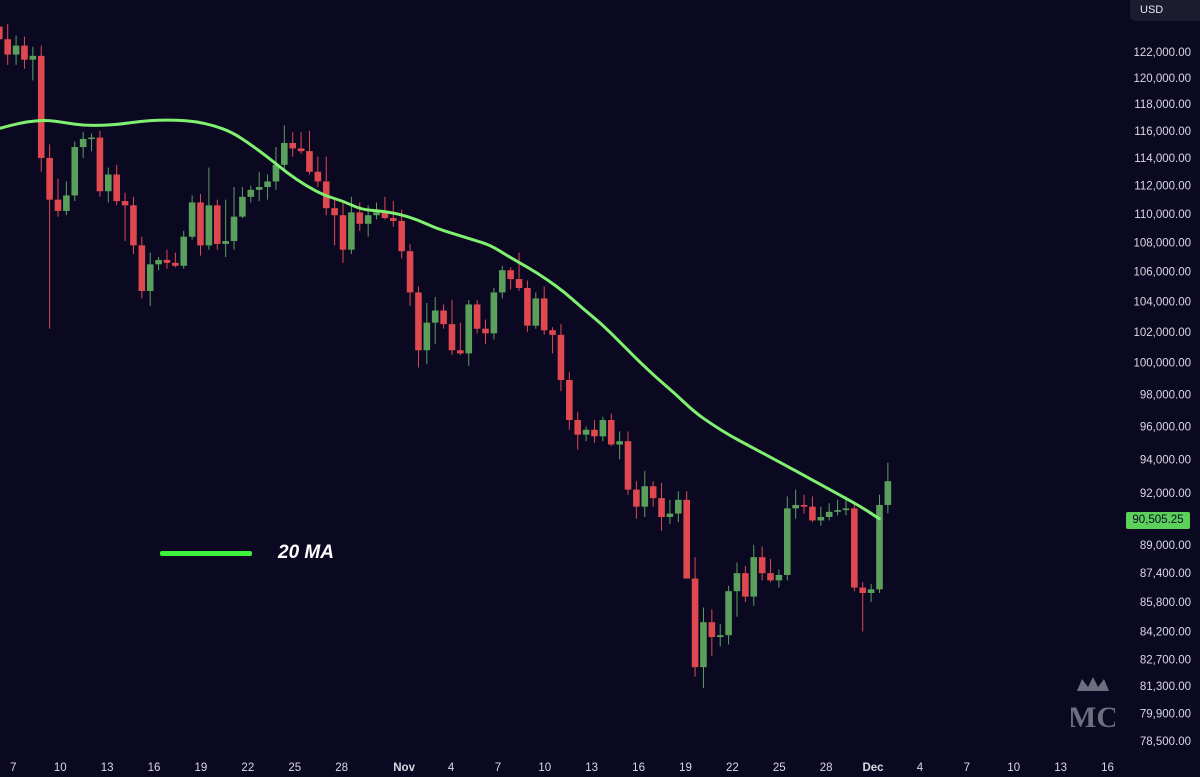 The image size is (1200, 777). I want to click on legend: 20 MA, so click(247, 553).